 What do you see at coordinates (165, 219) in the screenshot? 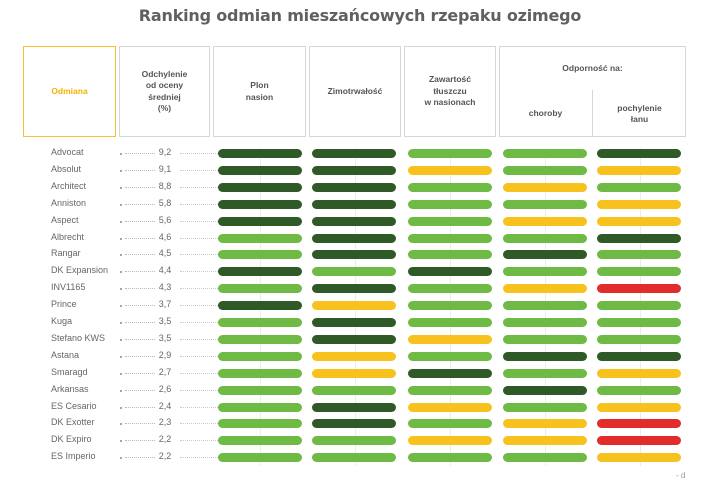
I see `deviation-value: 5,6` at bounding box center [165, 219].